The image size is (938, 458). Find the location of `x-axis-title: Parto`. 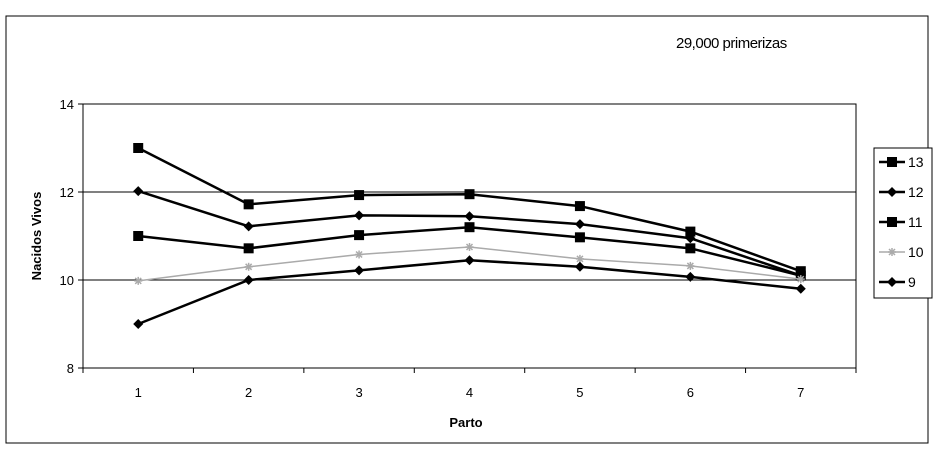

x-axis-title: Parto is located at coordinates (465, 422).